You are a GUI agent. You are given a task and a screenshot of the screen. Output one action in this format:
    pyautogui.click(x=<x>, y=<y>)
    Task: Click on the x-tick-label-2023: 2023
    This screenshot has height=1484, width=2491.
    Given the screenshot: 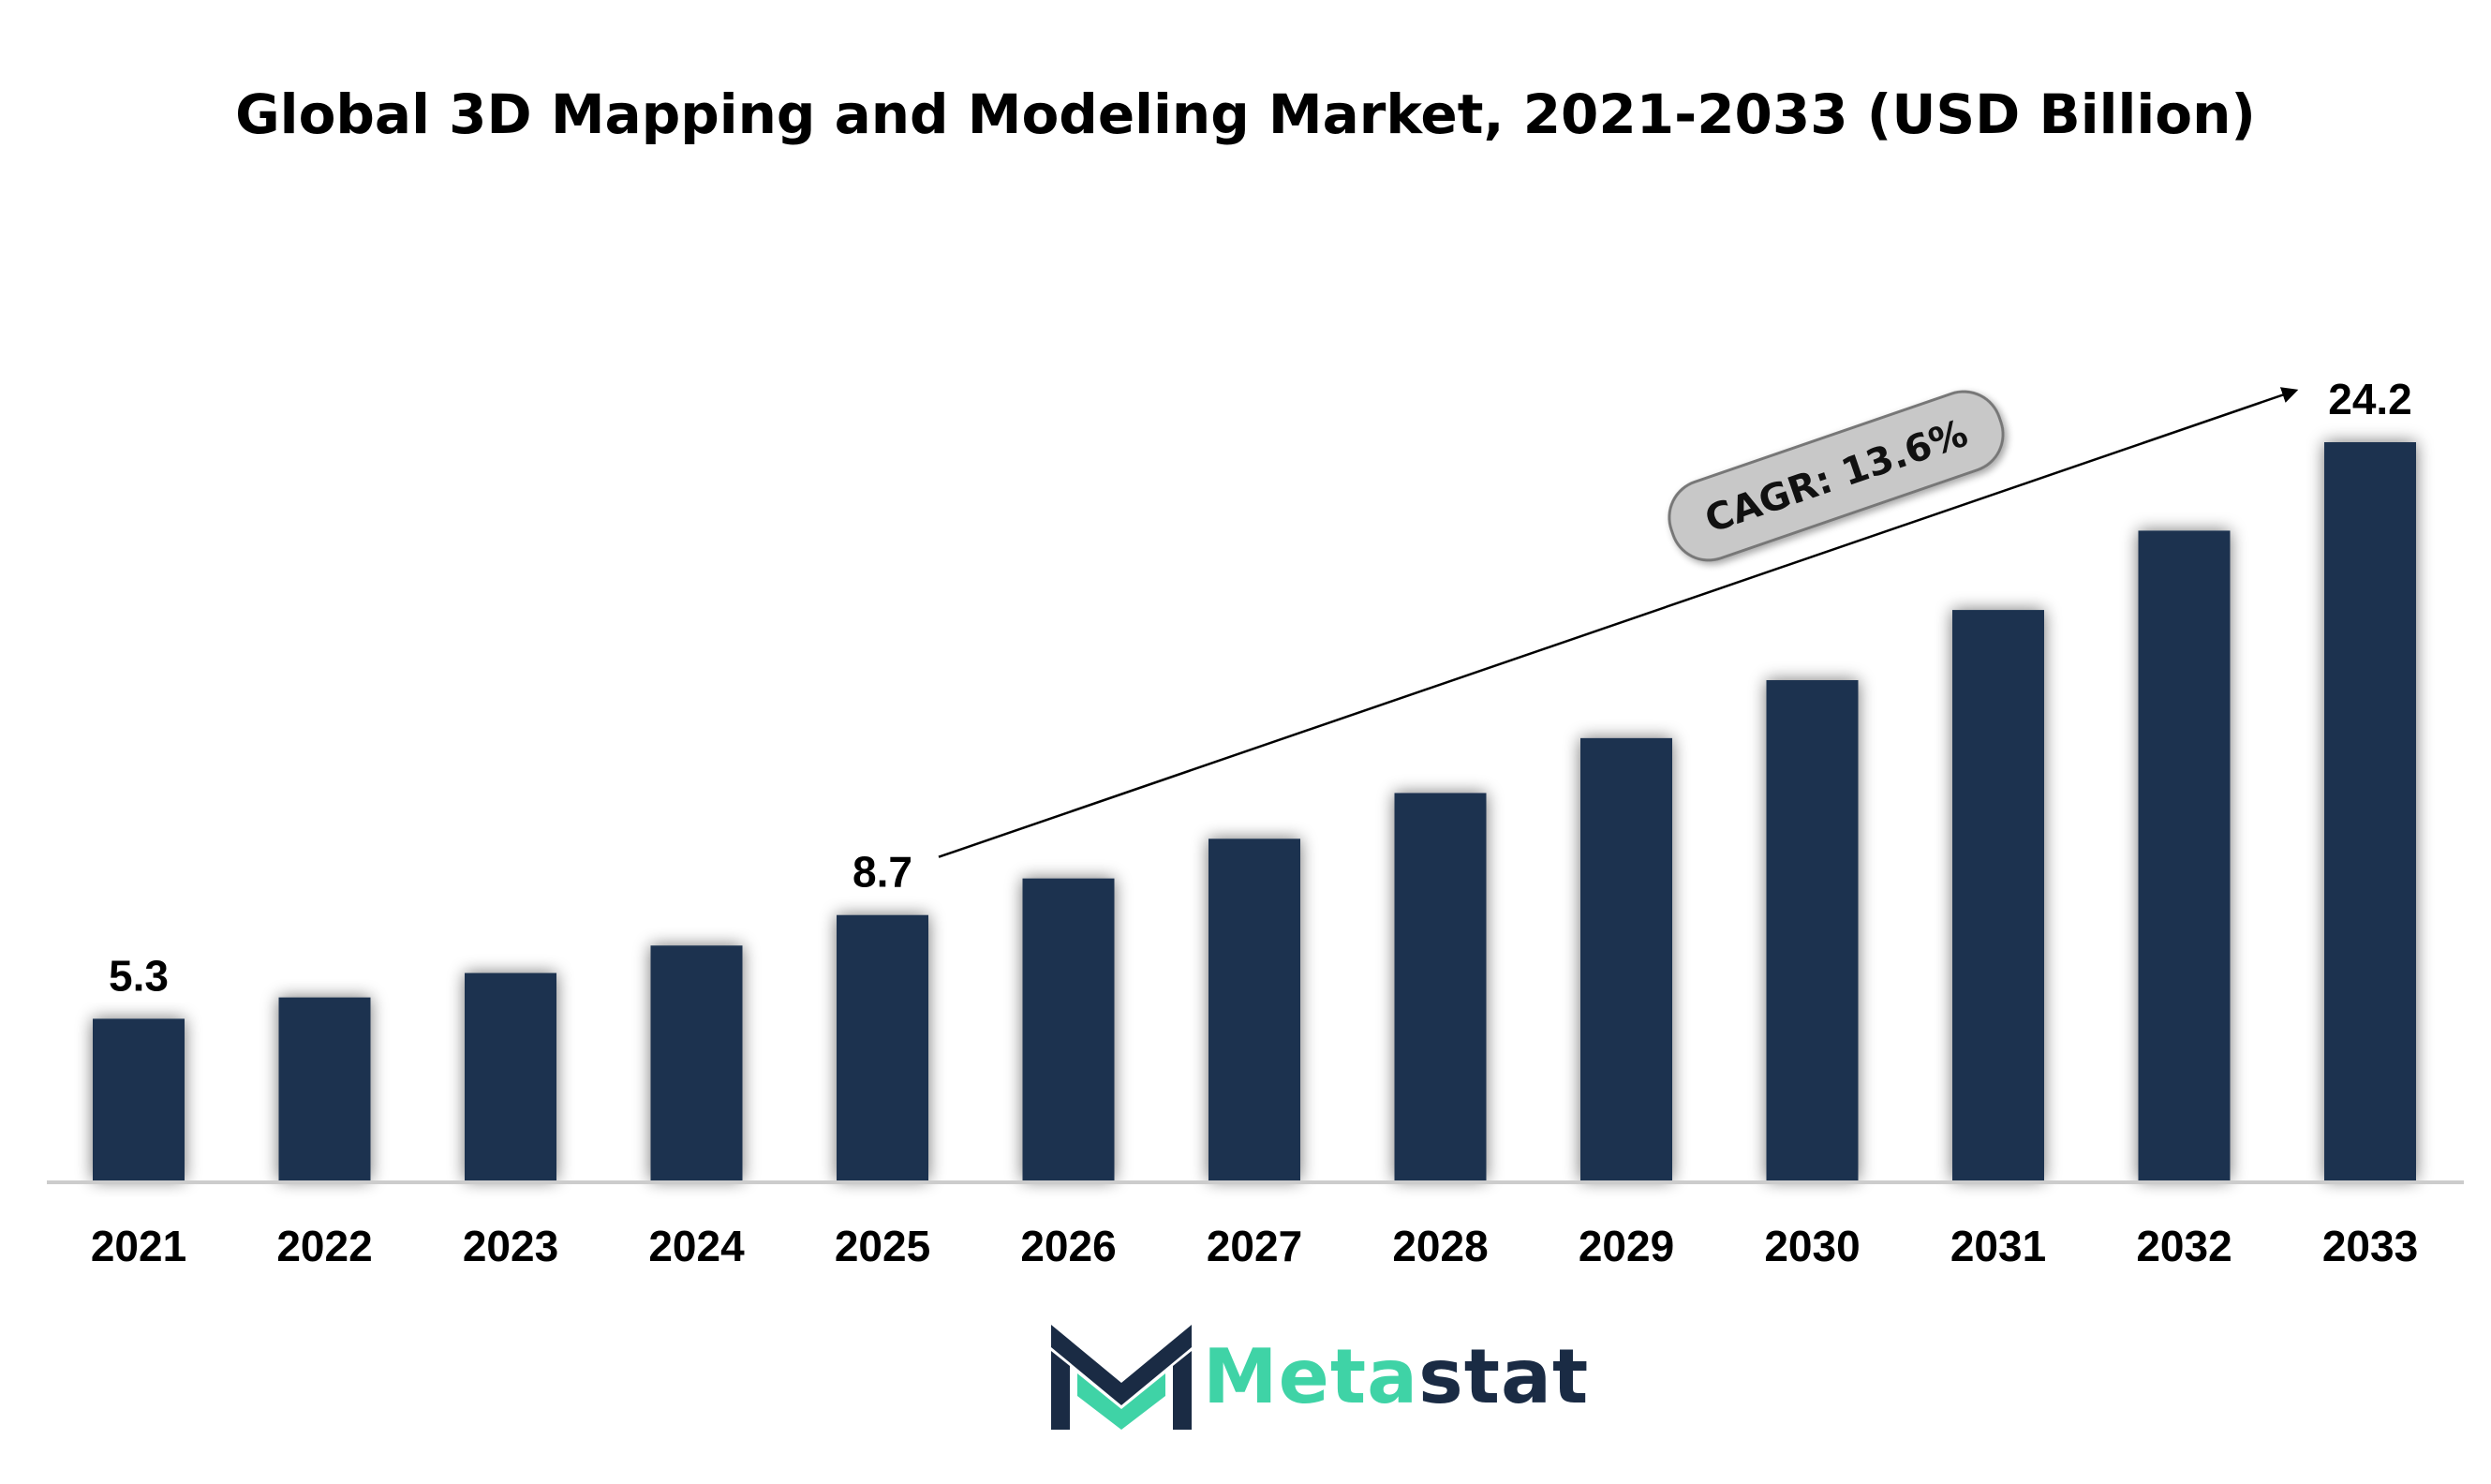 What is the action you would take?
    pyautogui.click(x=511, y=1246)
    